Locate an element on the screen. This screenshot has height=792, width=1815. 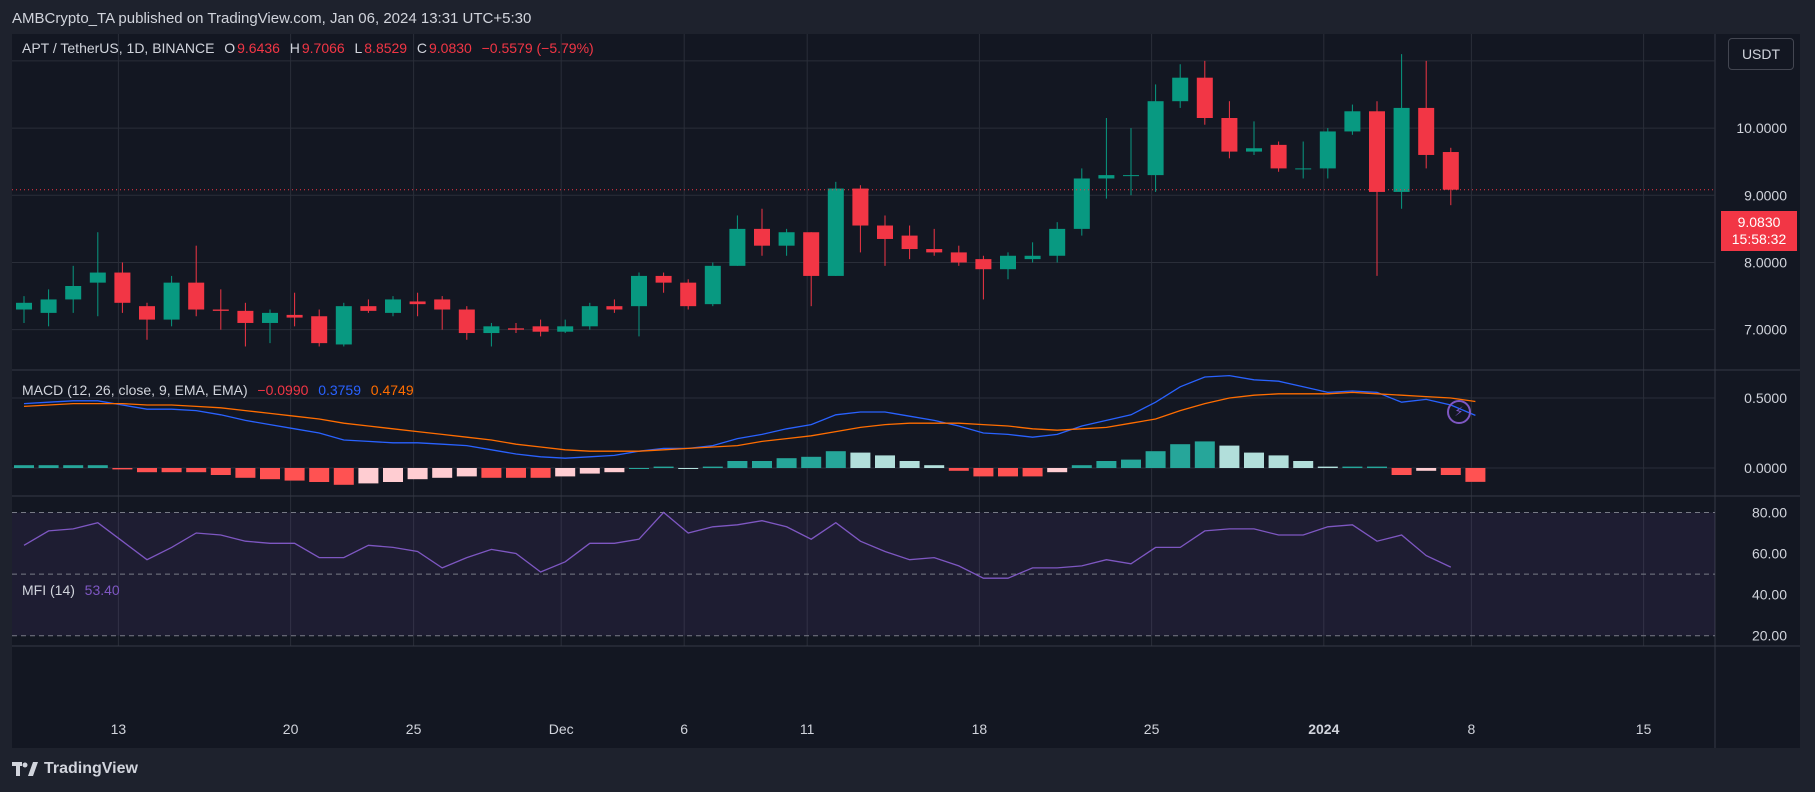
high-label: H is located at coordinates (294, 48).